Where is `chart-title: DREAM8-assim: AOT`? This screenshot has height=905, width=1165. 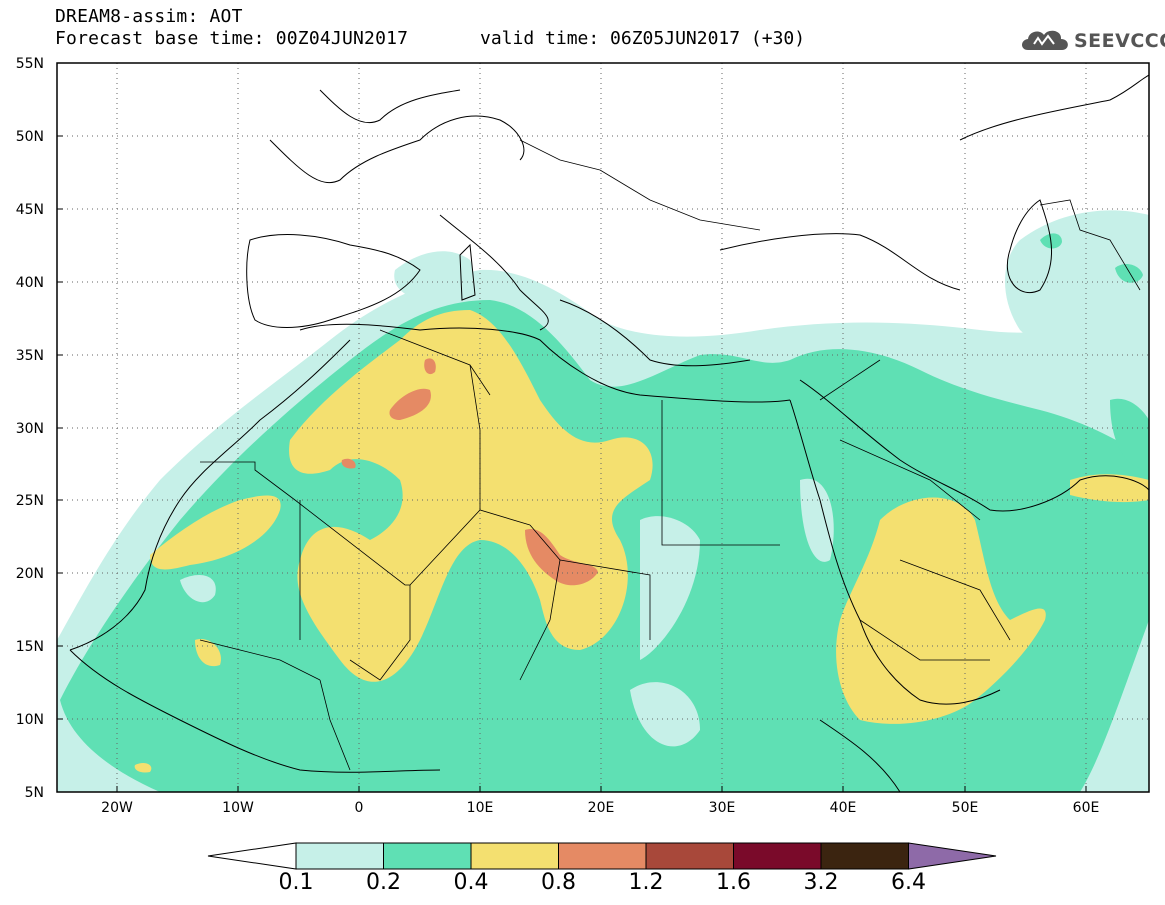
chart-title: DREAM8-assim: AOT is located at coordinates (149, 16).